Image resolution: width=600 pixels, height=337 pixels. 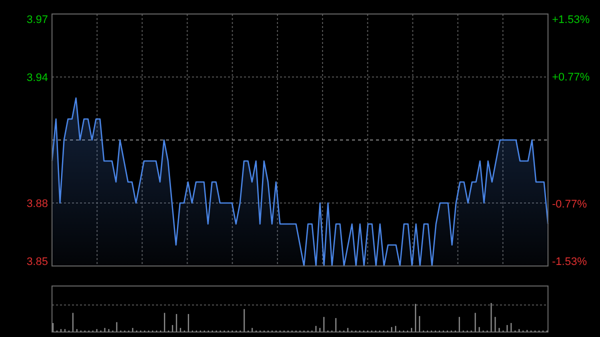 What do you see at coordinates (37, 20) in the screenshot?
I see `y-tick-label: 3.97` at bounding box center [37, 20].